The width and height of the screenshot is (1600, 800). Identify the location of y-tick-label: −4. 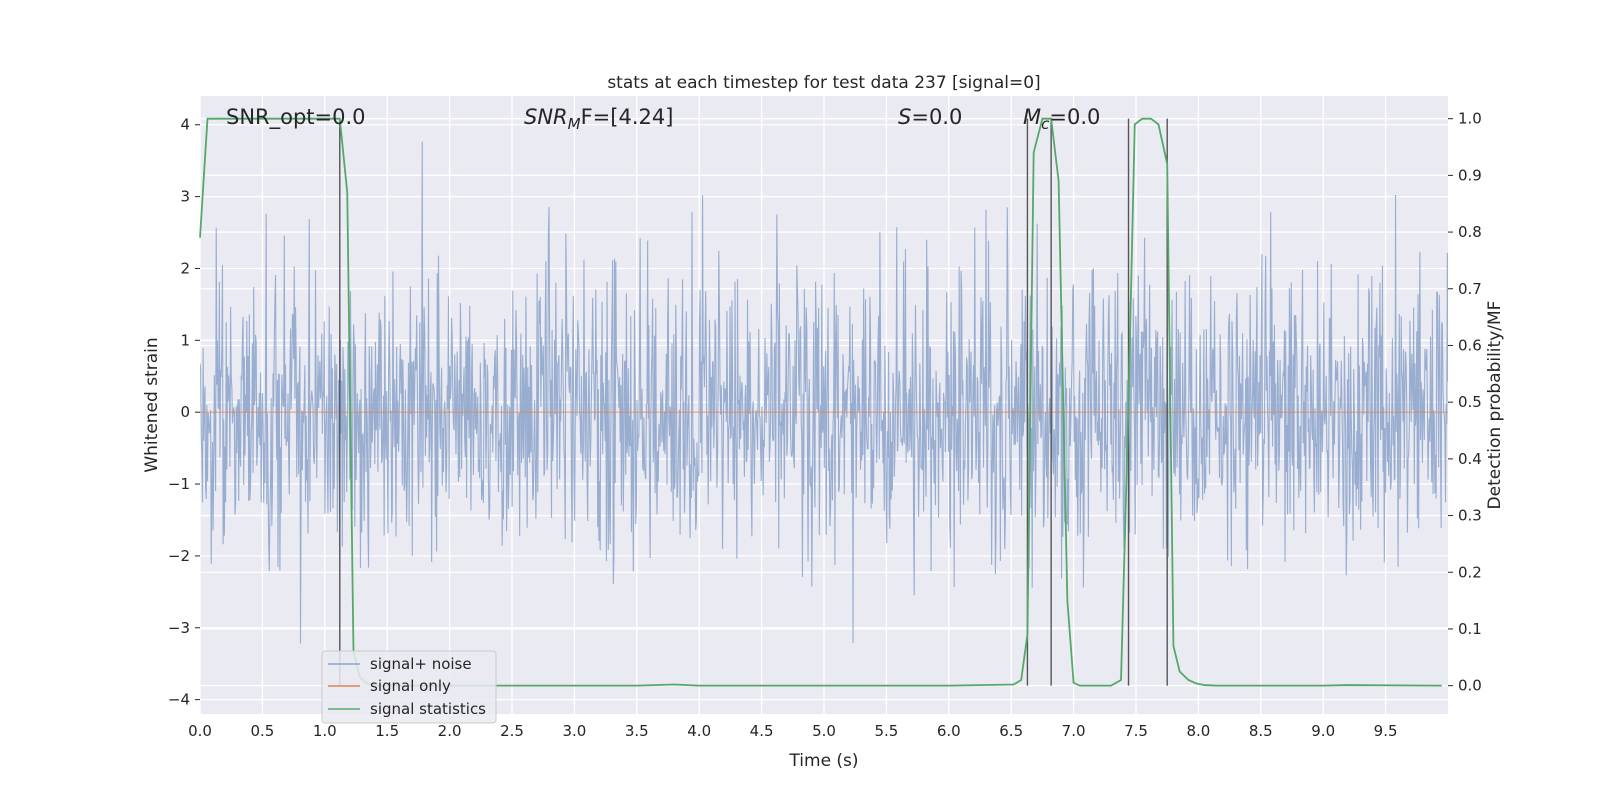
(179, 700).